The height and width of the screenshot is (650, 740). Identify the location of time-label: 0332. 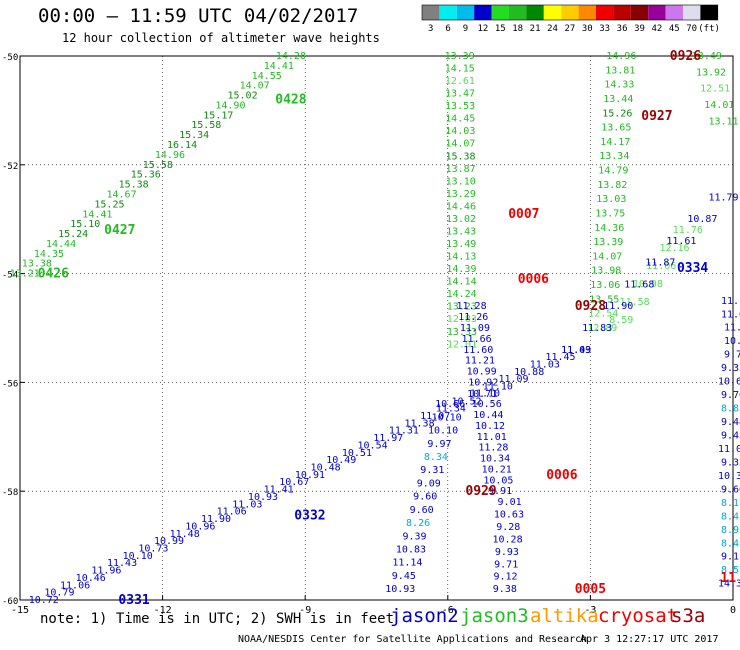
(309, 516).